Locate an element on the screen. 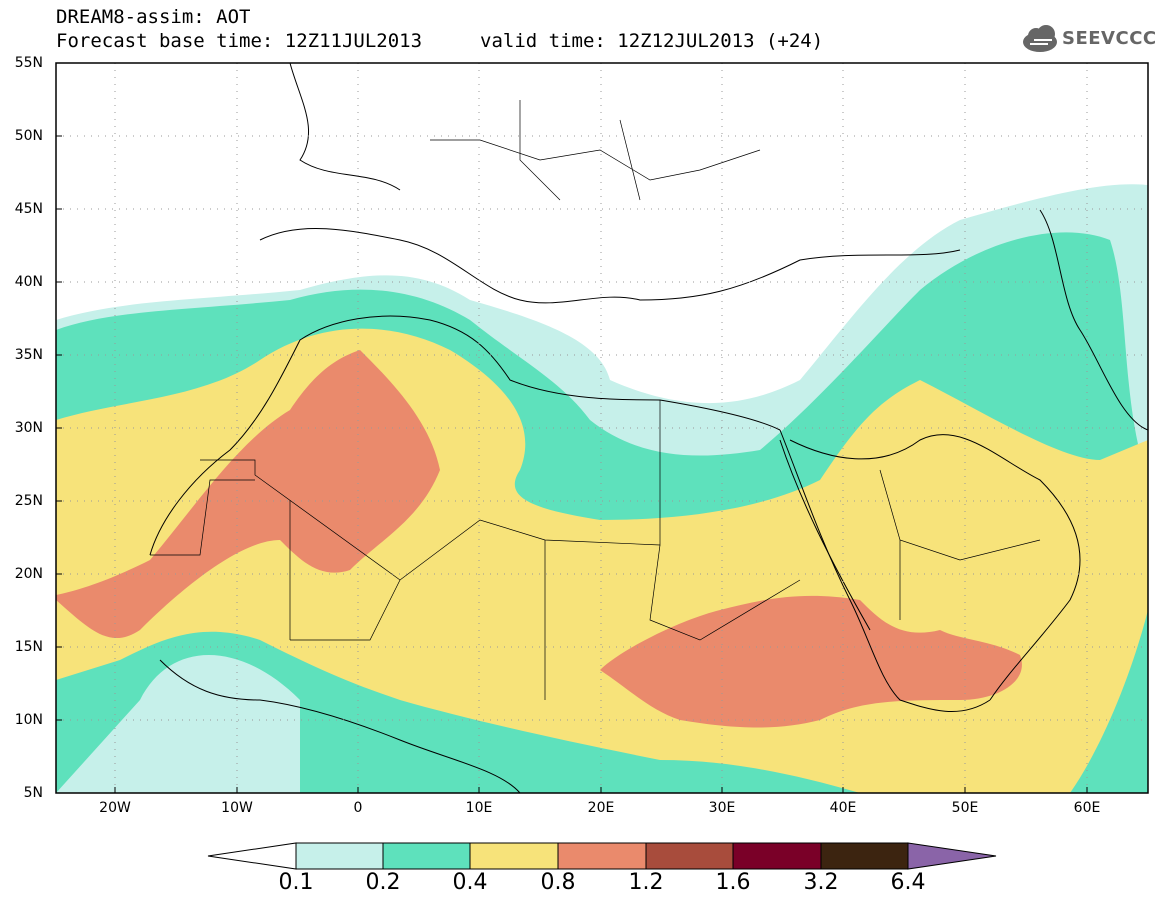  lat-label: 20N is located at coordinates (28, 574).